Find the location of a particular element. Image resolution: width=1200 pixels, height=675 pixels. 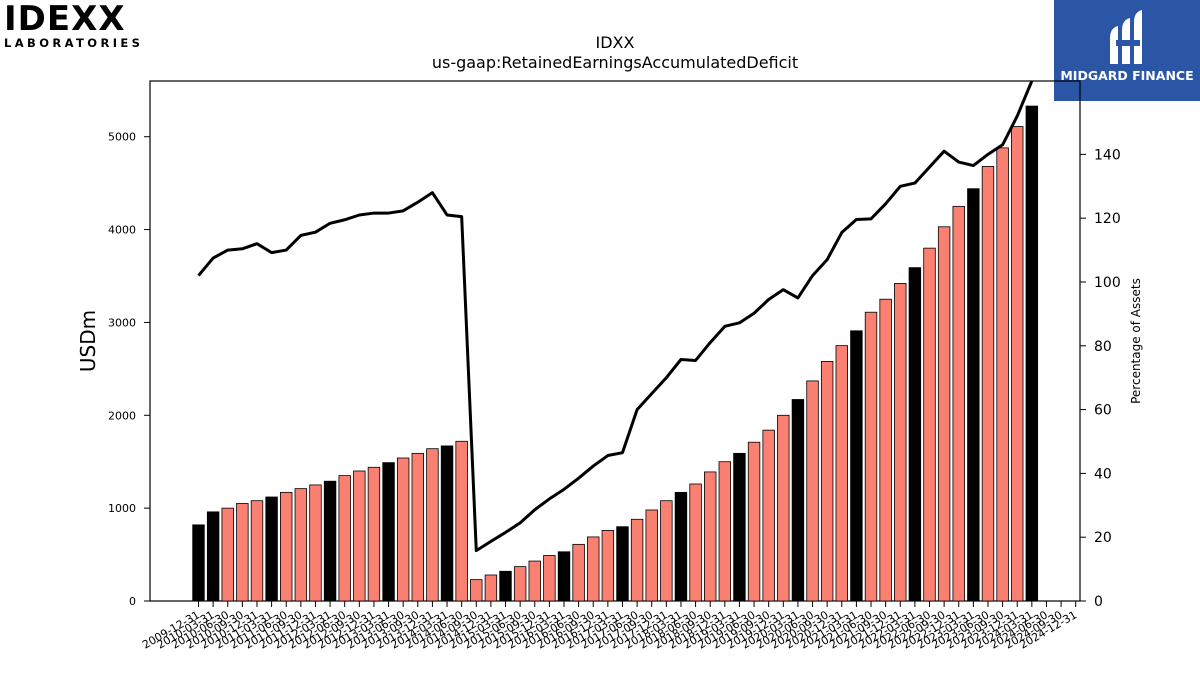

idexx-logo: IDEXX LABORATORIES is located at coordinates (79, 25).